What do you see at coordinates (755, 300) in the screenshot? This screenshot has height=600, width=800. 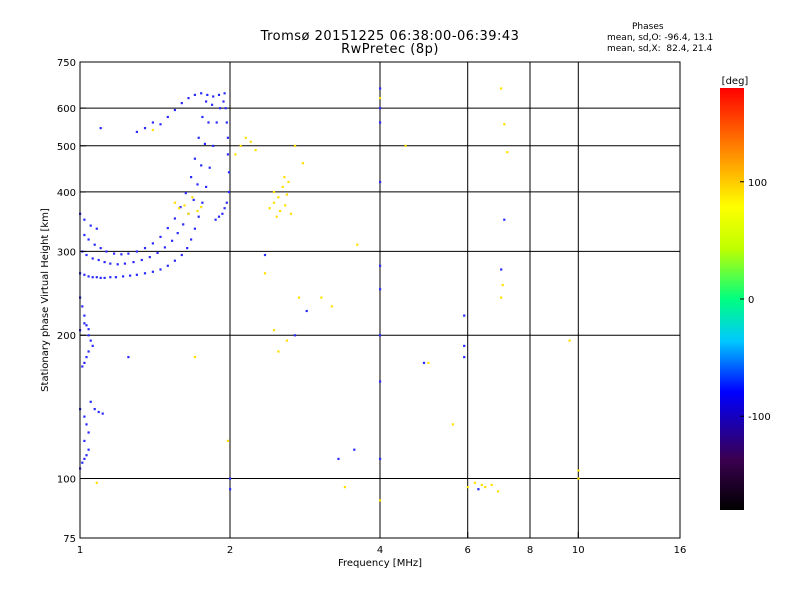 I see `colorbar-ticks: 100 0 -100` at bounding box center [755, 300].